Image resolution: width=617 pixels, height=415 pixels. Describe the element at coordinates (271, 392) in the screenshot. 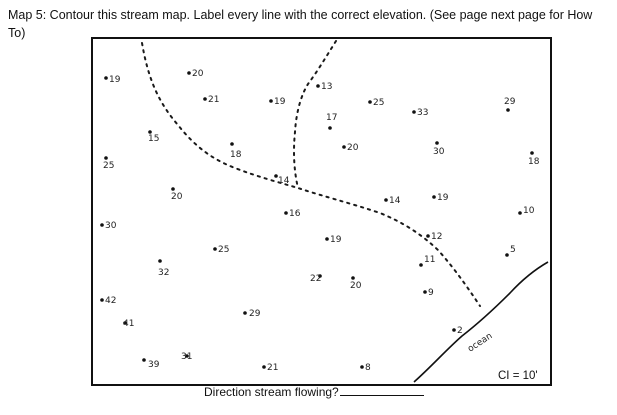

I see `question-text: Direction stream flowing?` at that location.